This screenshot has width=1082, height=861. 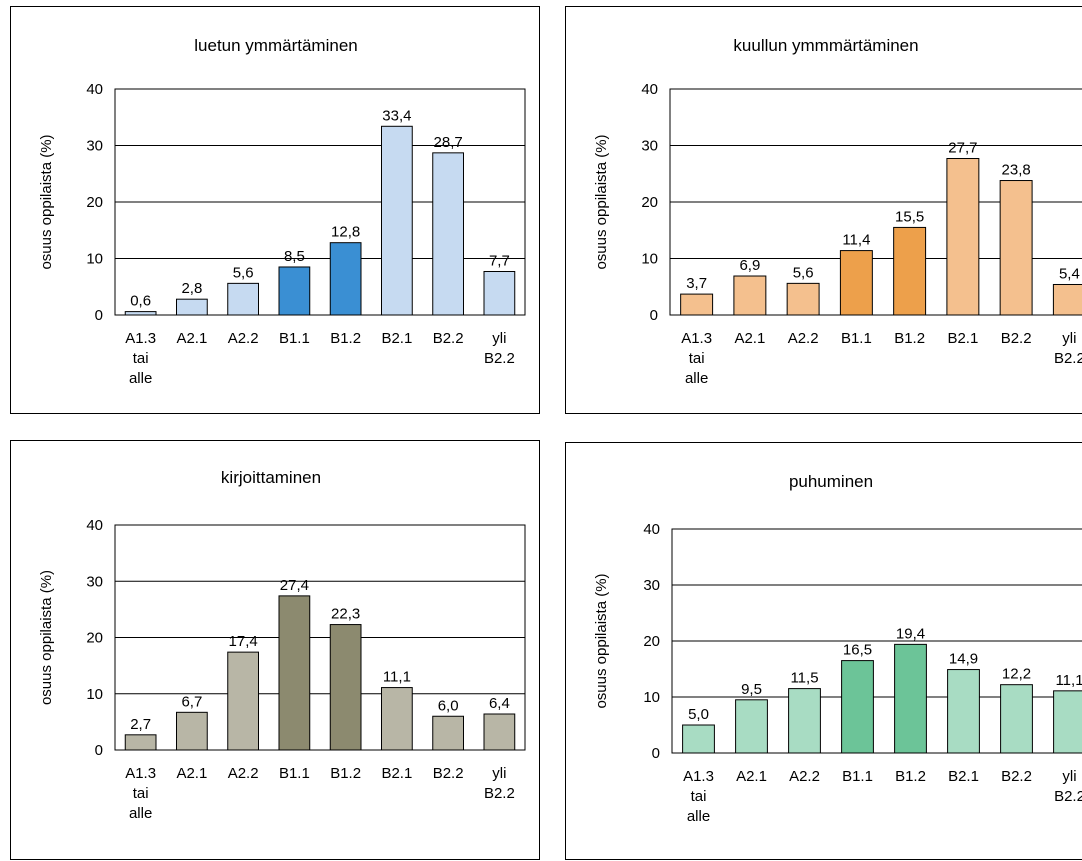 I want to click on data-label: 6,9, so click(x=749, y=265).